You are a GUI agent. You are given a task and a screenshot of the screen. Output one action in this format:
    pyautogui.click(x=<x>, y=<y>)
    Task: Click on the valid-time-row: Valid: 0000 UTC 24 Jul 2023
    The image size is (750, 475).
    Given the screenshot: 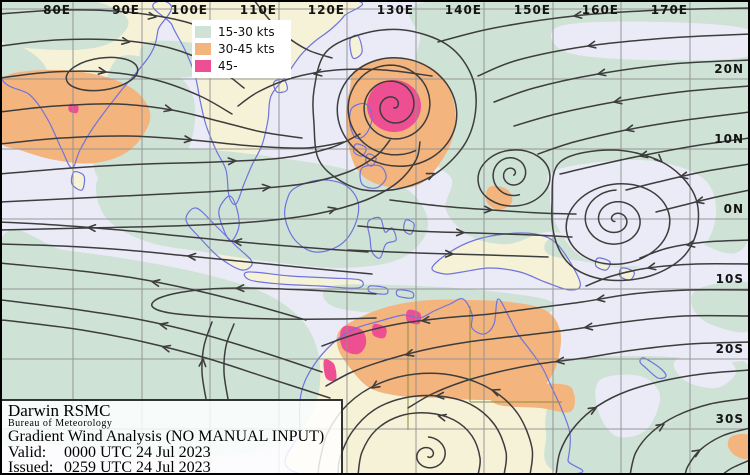 What is the action you would take?
    pyautogui.click(x=174, y=452)
    